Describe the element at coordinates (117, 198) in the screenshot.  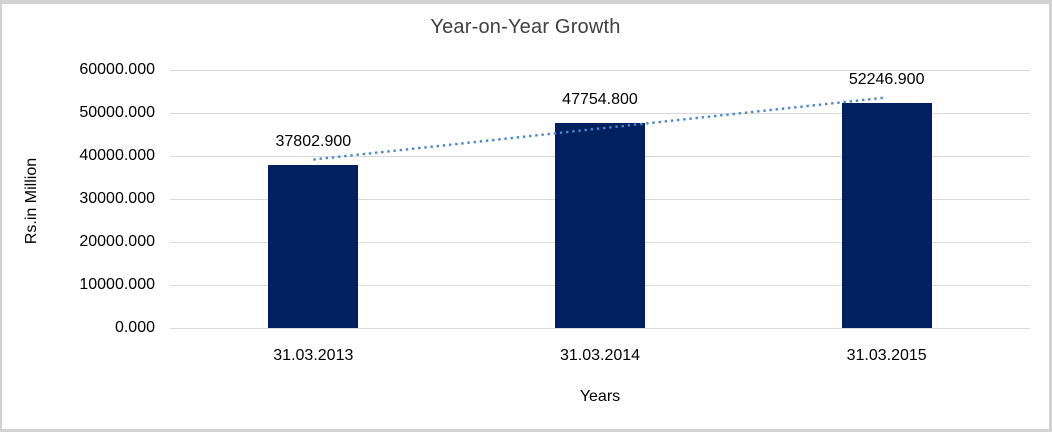
I see `y-tick-label: 30000.000` at that location.